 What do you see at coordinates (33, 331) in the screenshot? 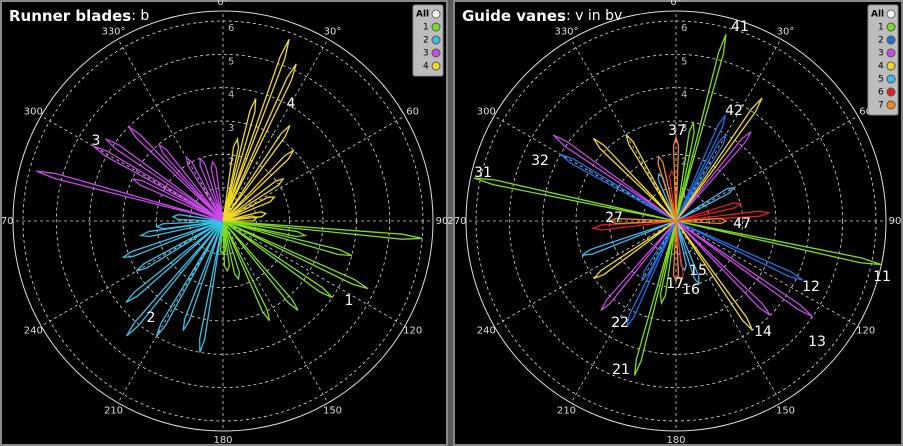
I see `theta-tick-label: 240` at bounding box center [33, 331].